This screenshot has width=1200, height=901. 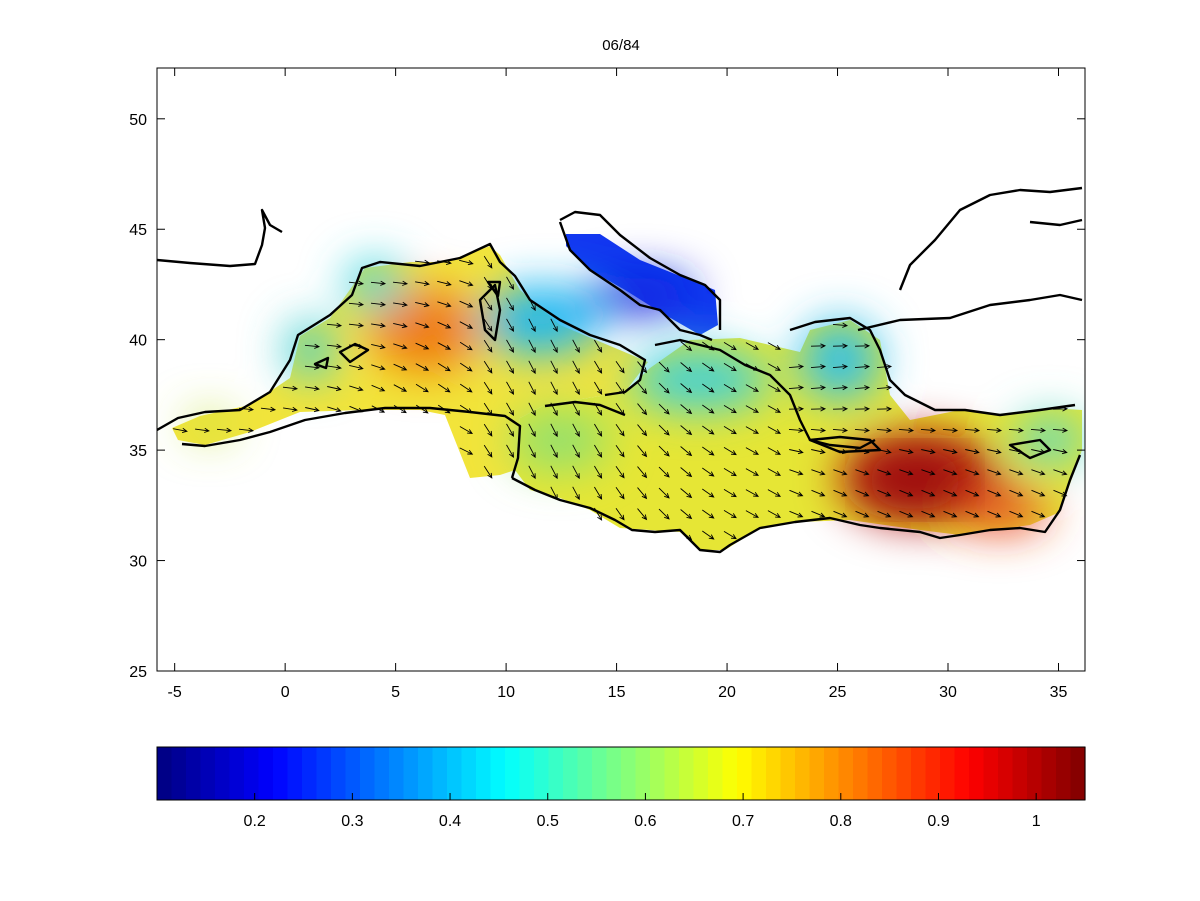 I want to click on colorbar-gradient, so click(x=621, y=773).